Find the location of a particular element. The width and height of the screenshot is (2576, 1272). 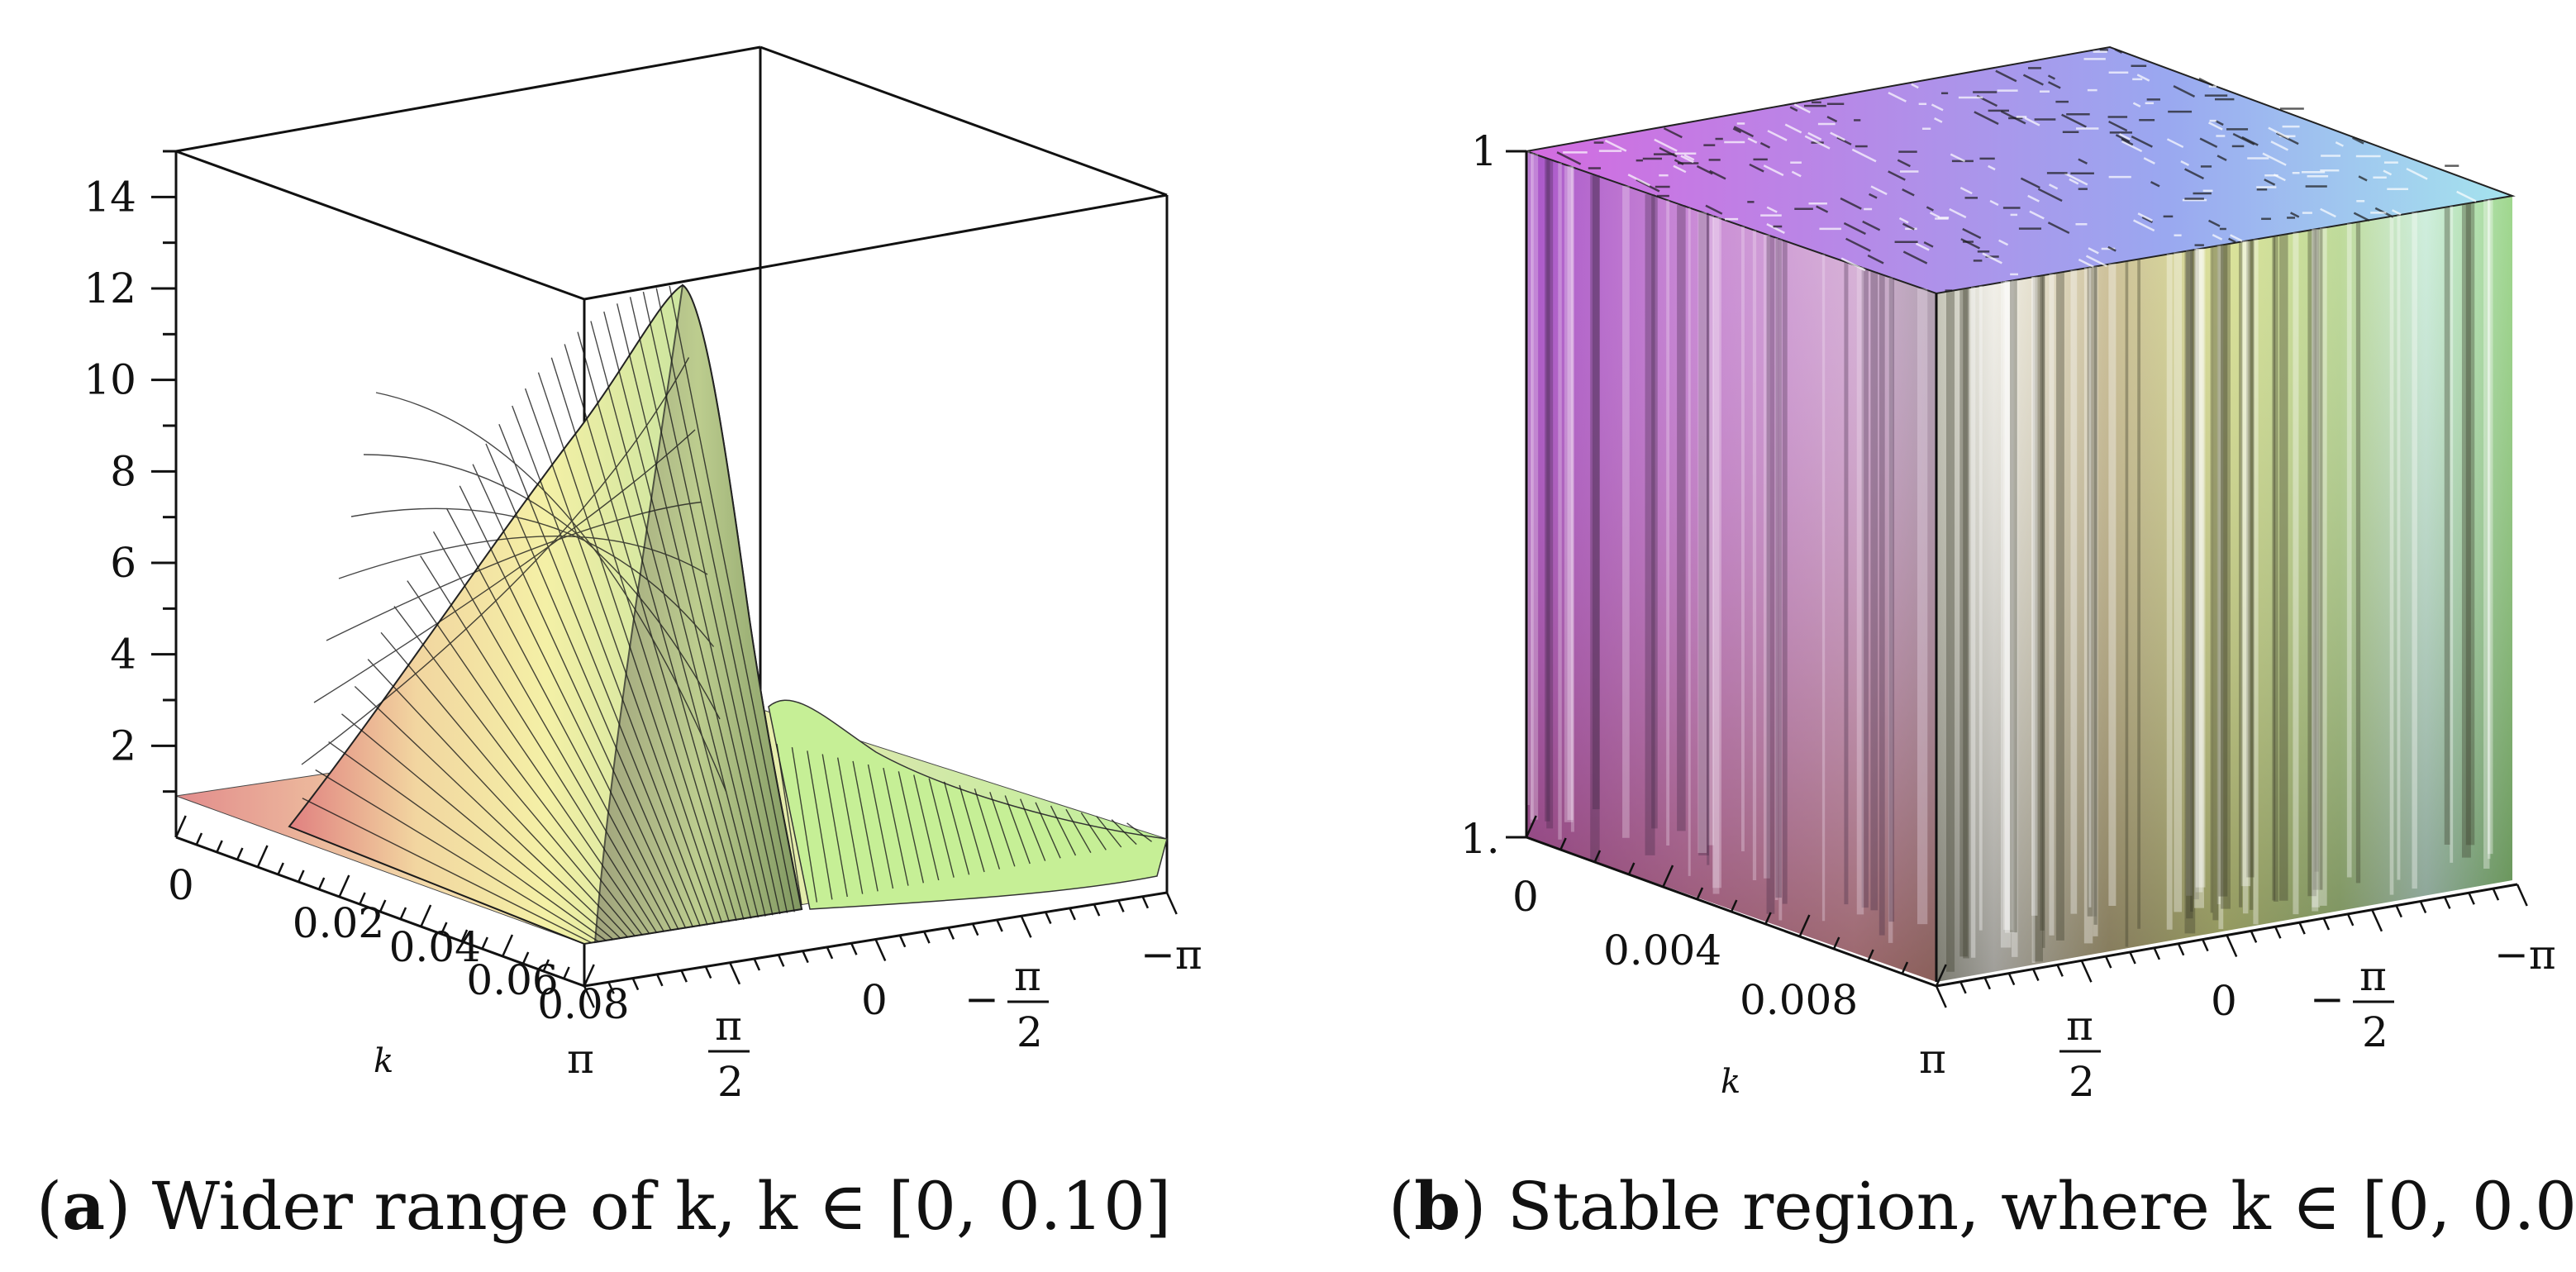

k-axis-label-b: k is located at coordinates (1731, 1082).